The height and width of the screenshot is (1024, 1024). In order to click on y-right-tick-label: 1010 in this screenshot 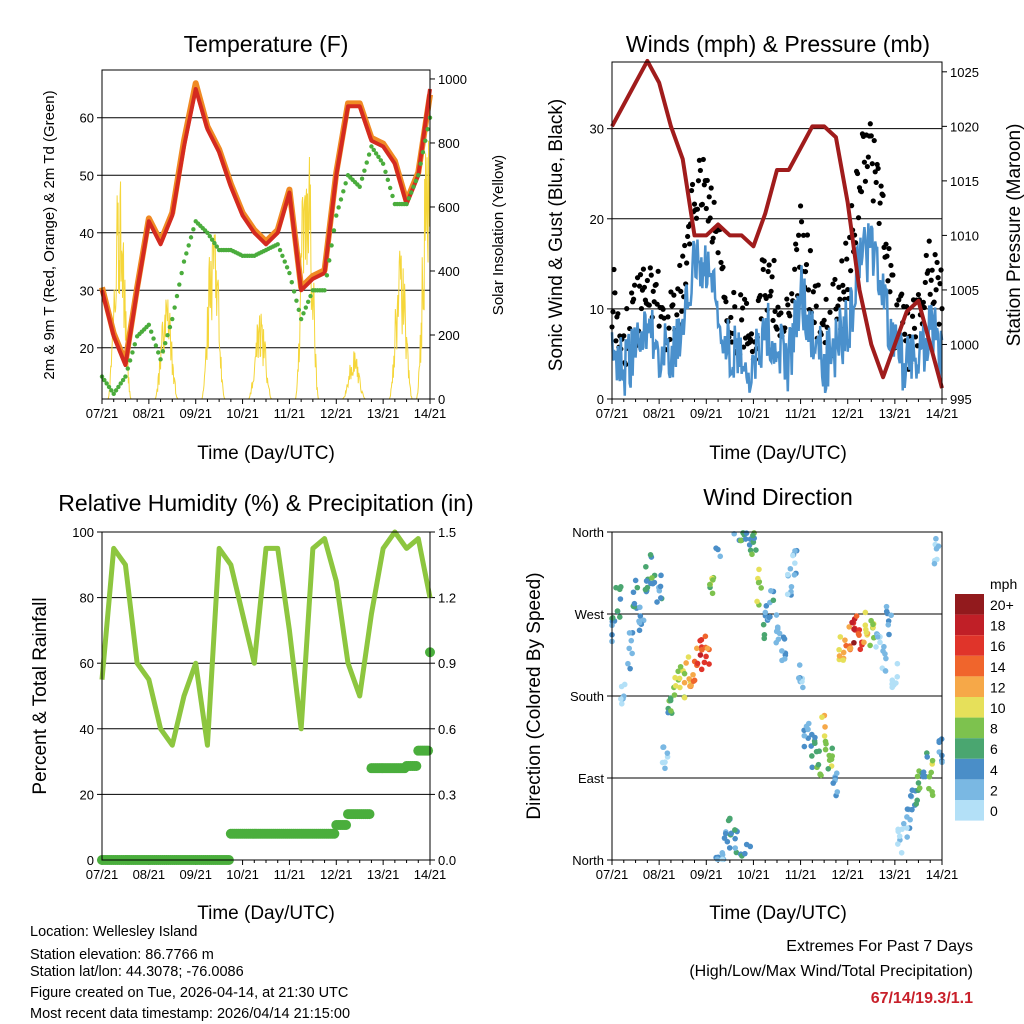, I will do `click(964, 235)`.